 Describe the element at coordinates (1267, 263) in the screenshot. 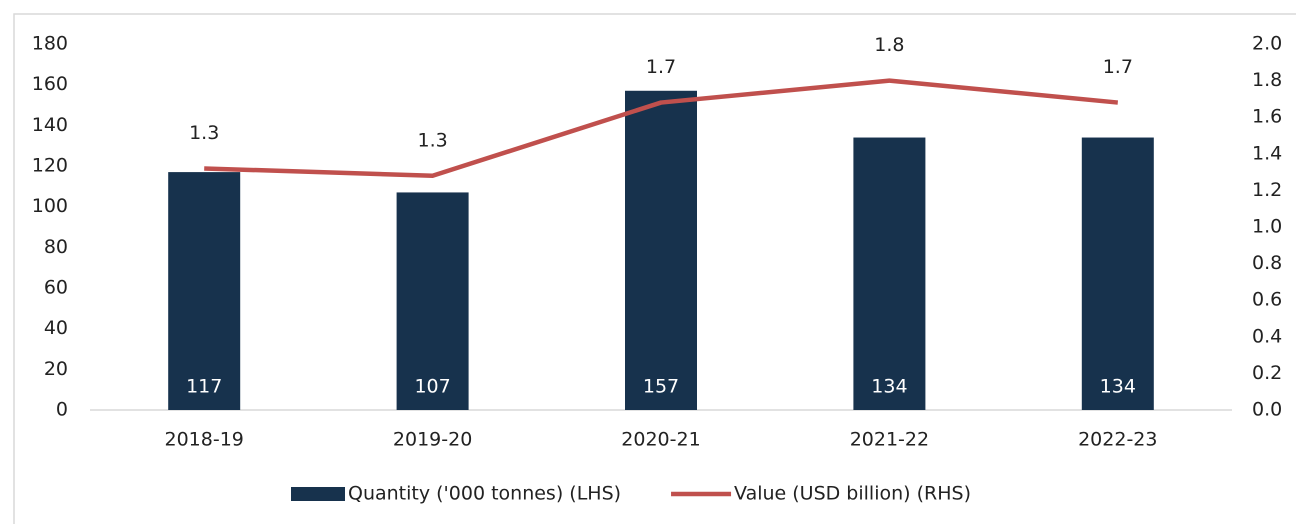

I see `y2-tick-label: 0.8` at that location.